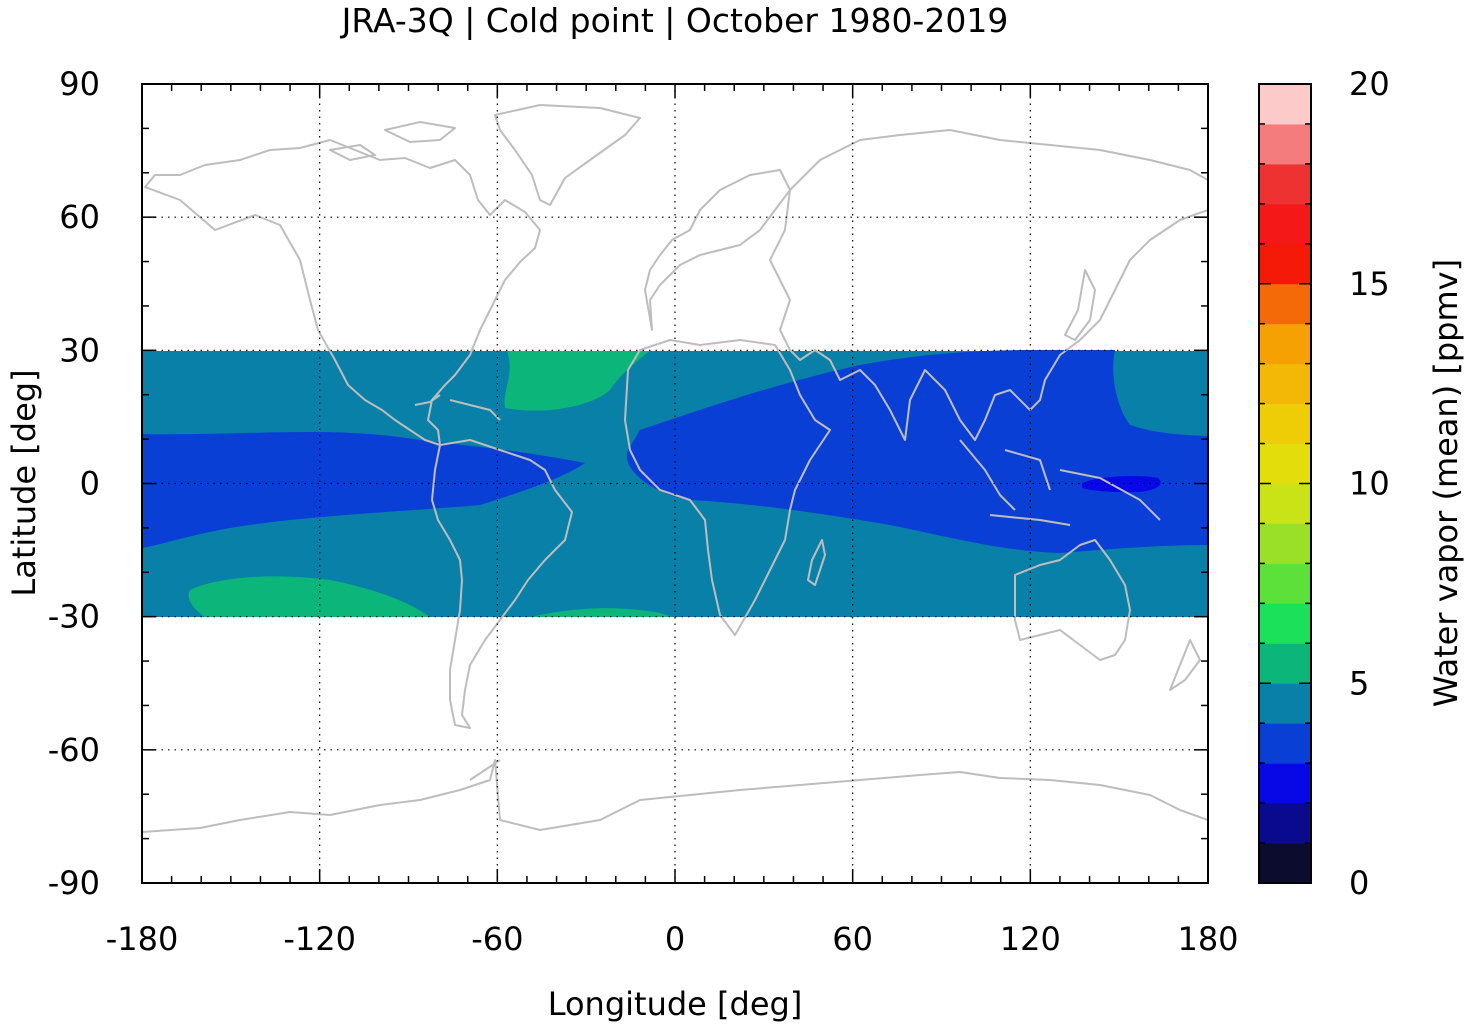  I want to click on coastline-indonesia, so click(1060, 482).